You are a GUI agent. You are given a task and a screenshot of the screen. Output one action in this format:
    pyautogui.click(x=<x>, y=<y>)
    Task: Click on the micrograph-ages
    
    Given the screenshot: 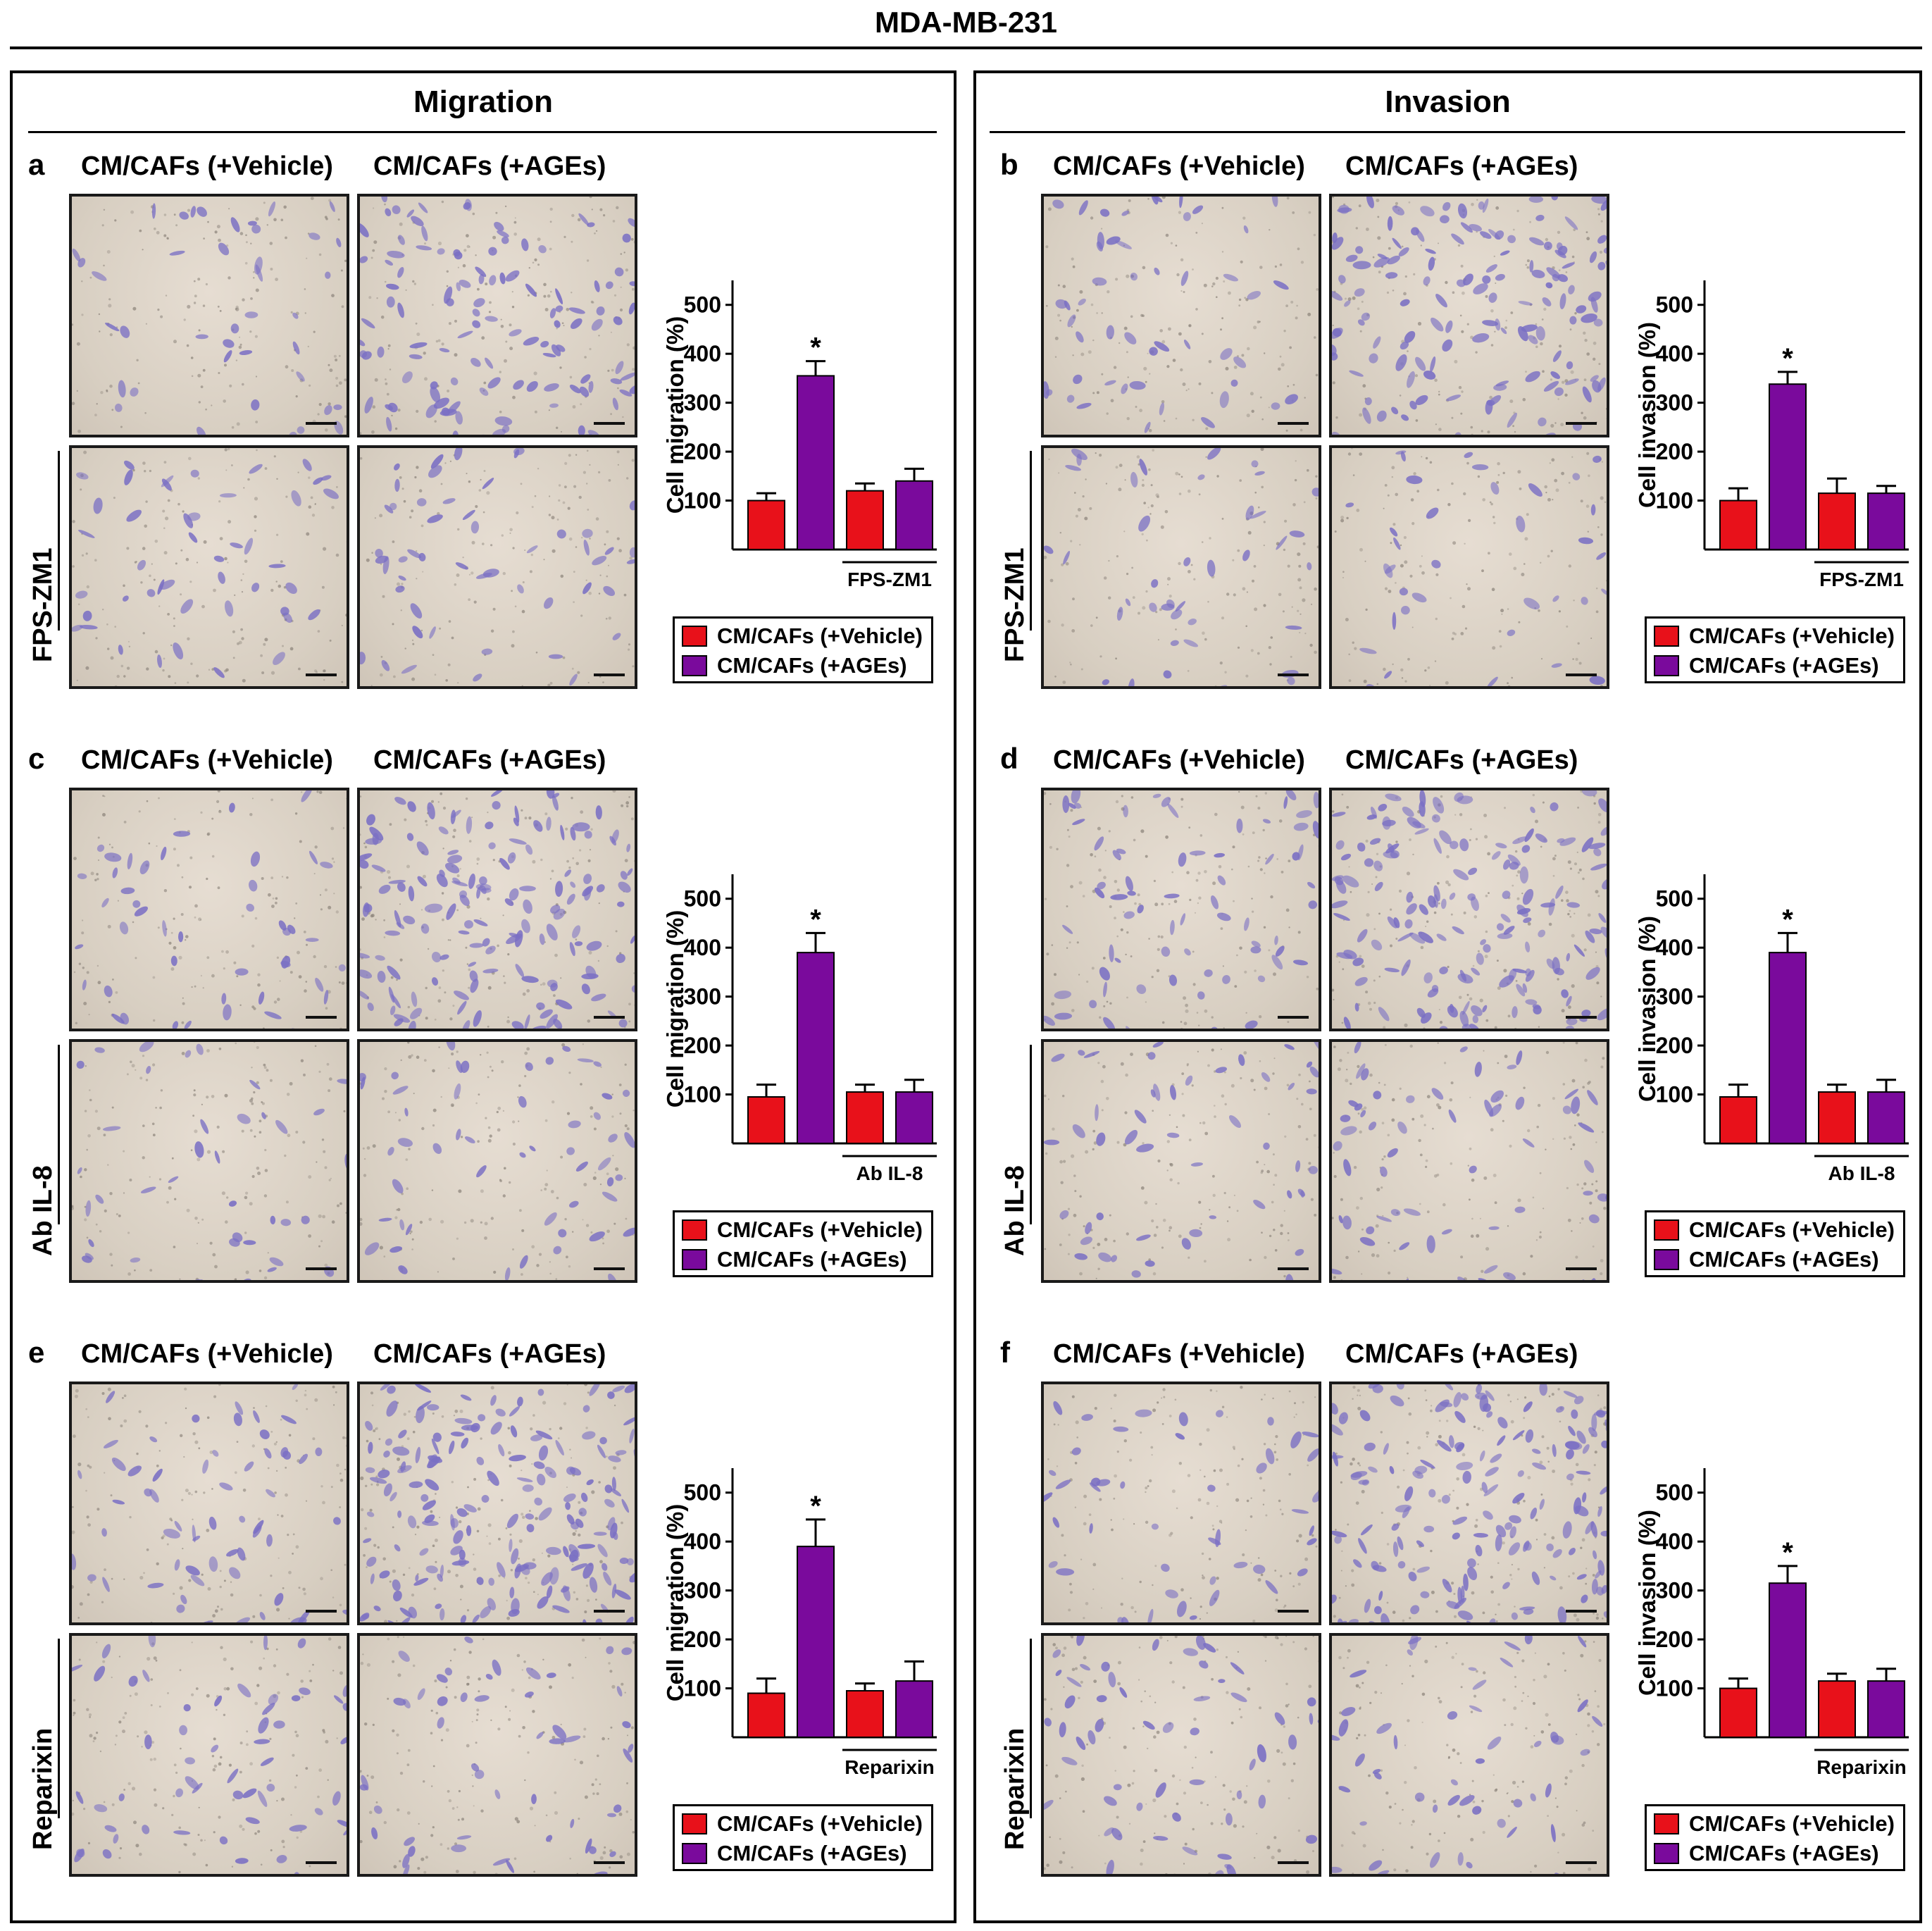 What is the action you would take?
    pyautogui.click(x=1469, y=315)
    